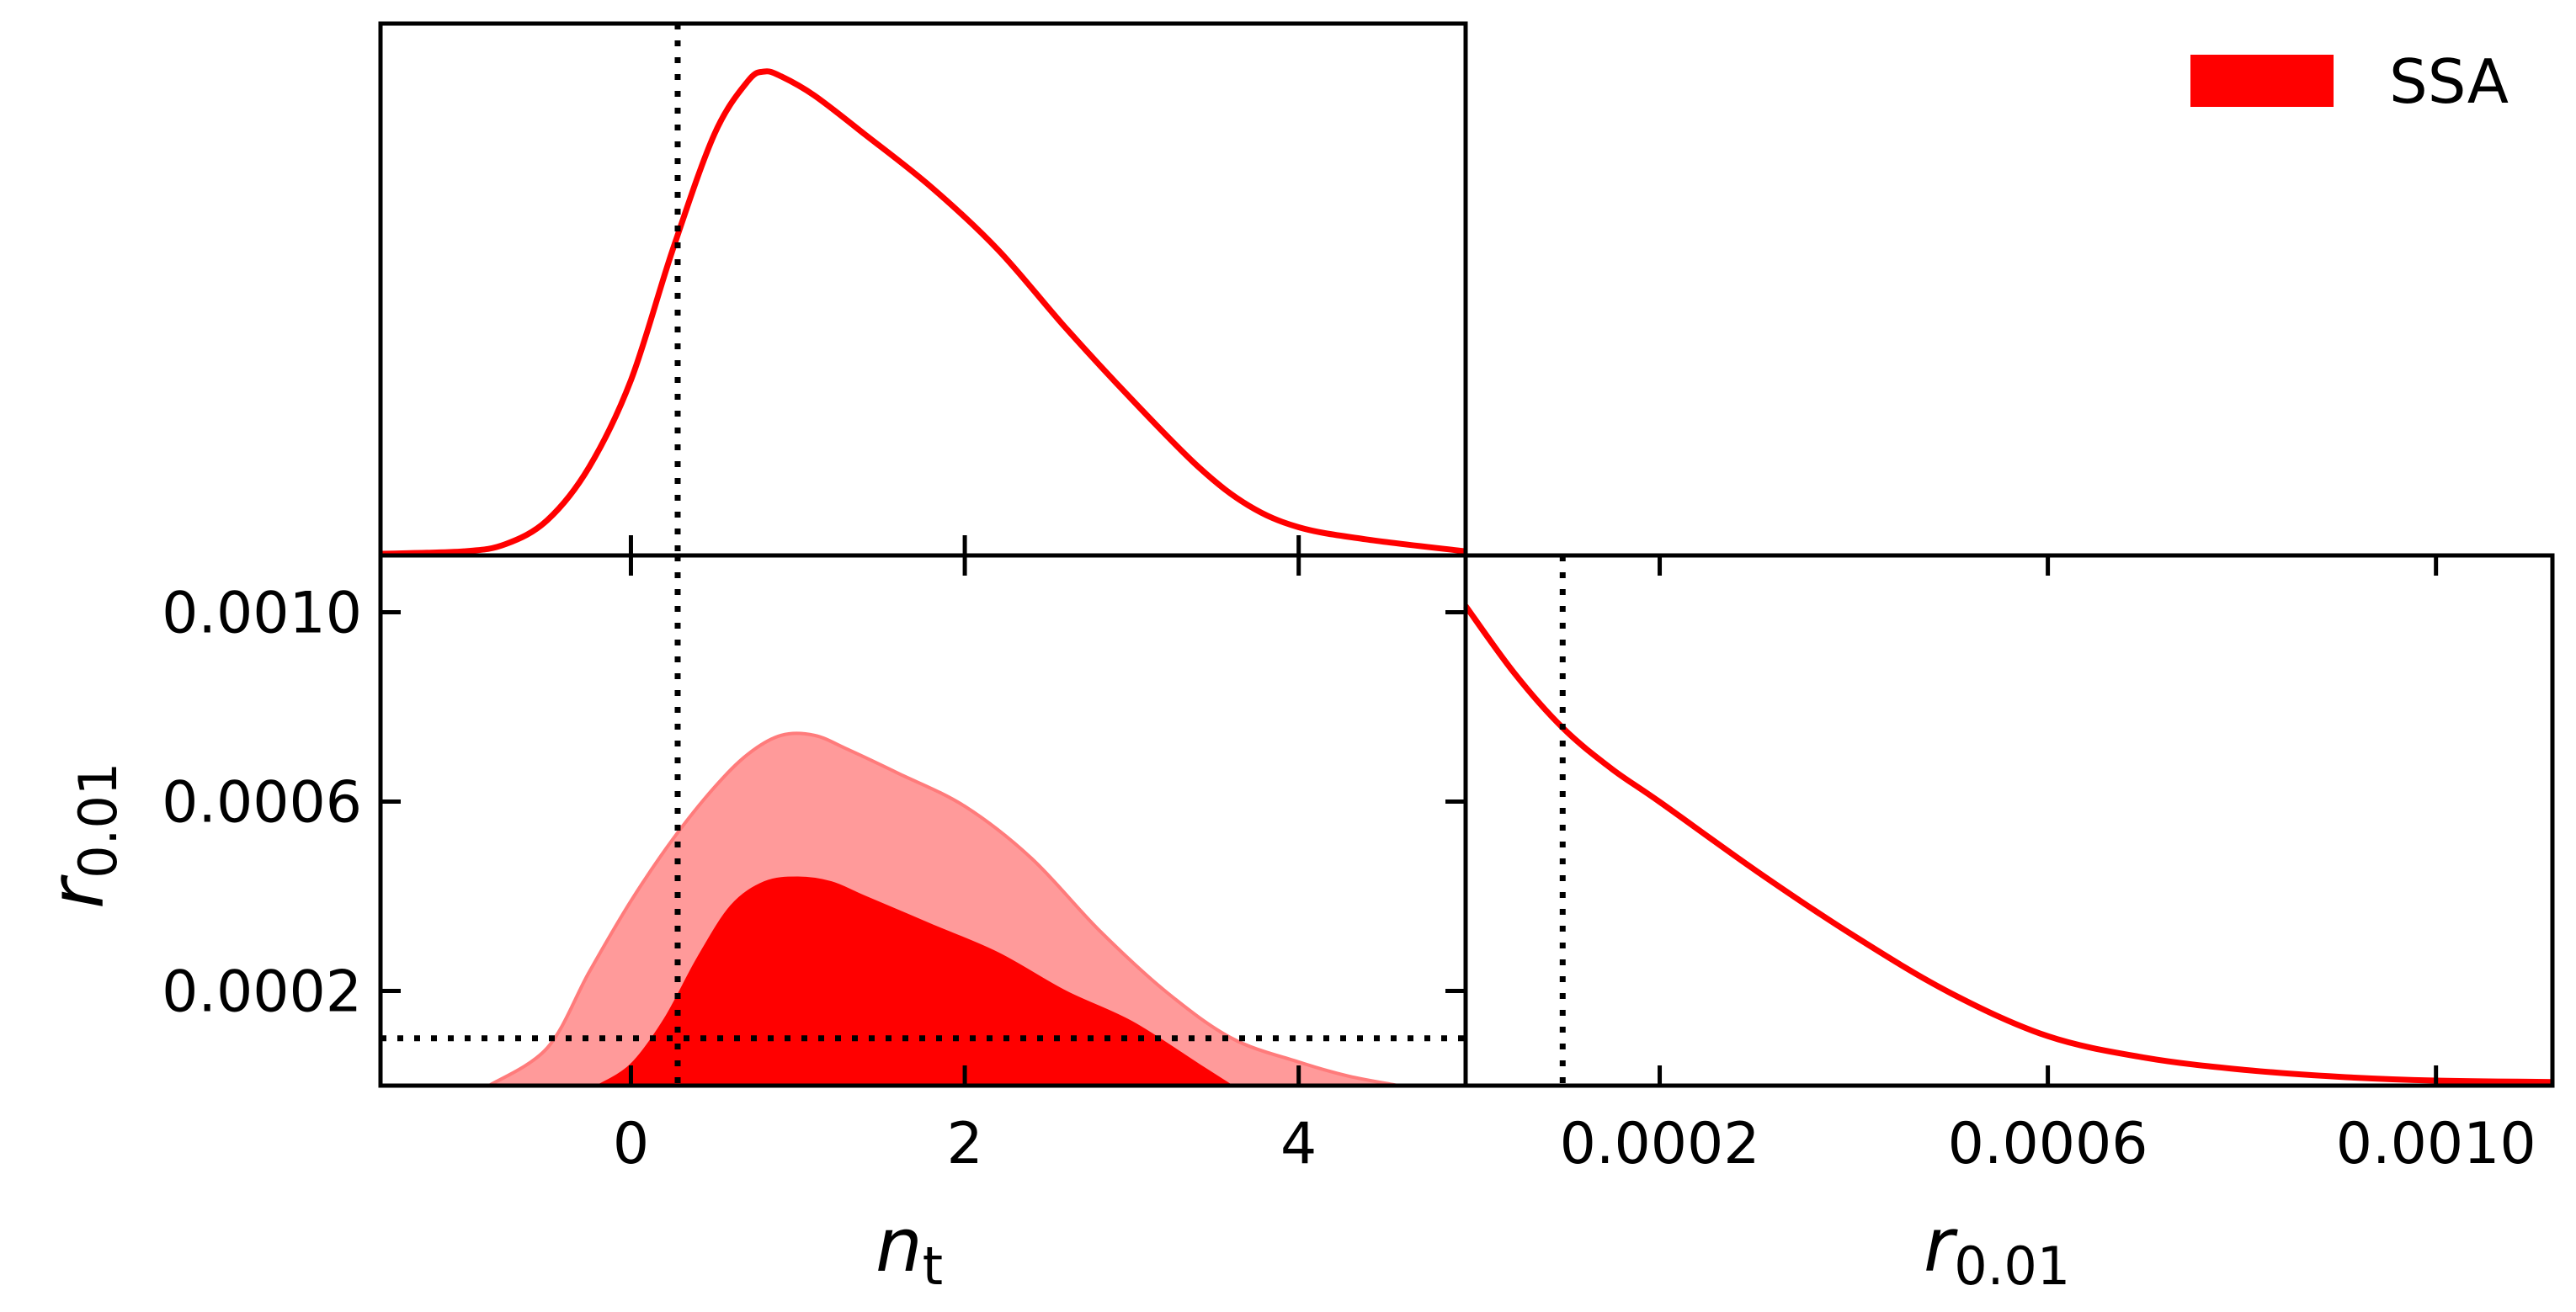 This screenshot has width=2576, height=1312. I want to click on legend-swatch-ssa, so click(2262, 81).